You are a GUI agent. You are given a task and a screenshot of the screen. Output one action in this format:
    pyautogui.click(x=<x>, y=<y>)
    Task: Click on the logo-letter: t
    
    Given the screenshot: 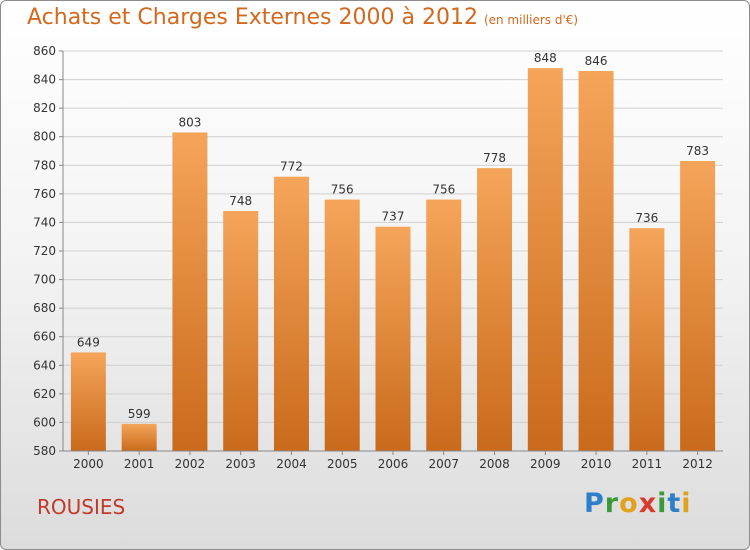 What is the action you would take?
    pyautogui.click(x=674, y=503)
    